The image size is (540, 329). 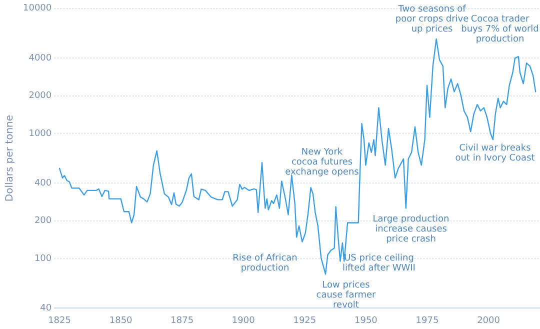 What do you see at coordinates (346, 295) in the screenshot?
I see `annotation: Low prices cause farmer revolt` at bounding box center [346, 295].